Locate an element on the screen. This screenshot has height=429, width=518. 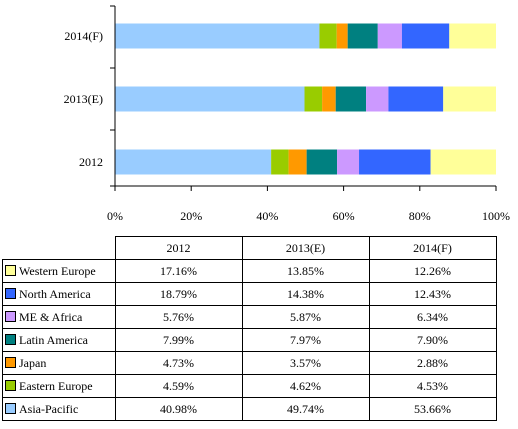
table-cell: 5.76% is located at coordinates (178, 317).